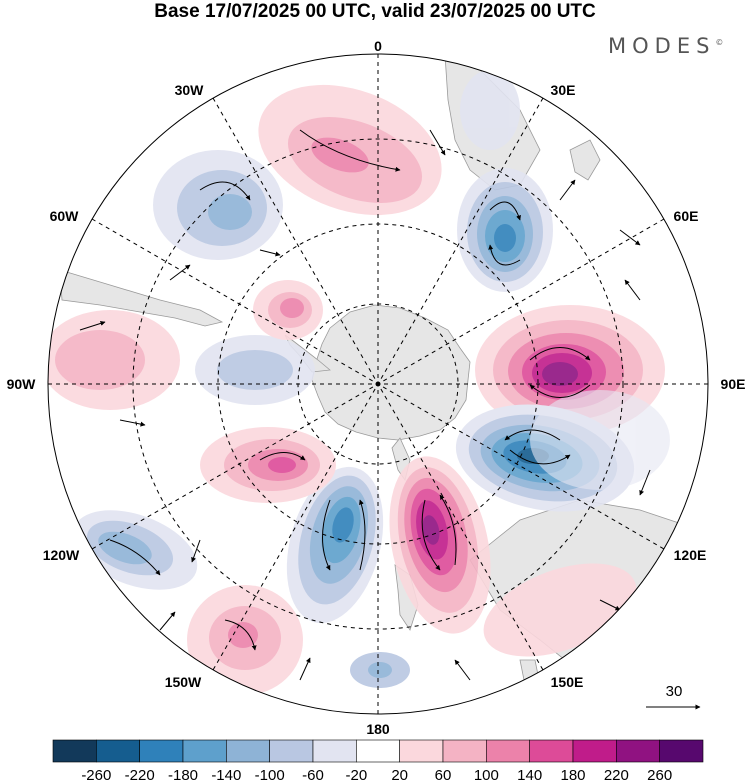 The image size is (750, 783). What do you see at coordinates (572, 775) in the screenshot?
I see `colorbar-tick-label: 180` at bounding box center [572, 775].